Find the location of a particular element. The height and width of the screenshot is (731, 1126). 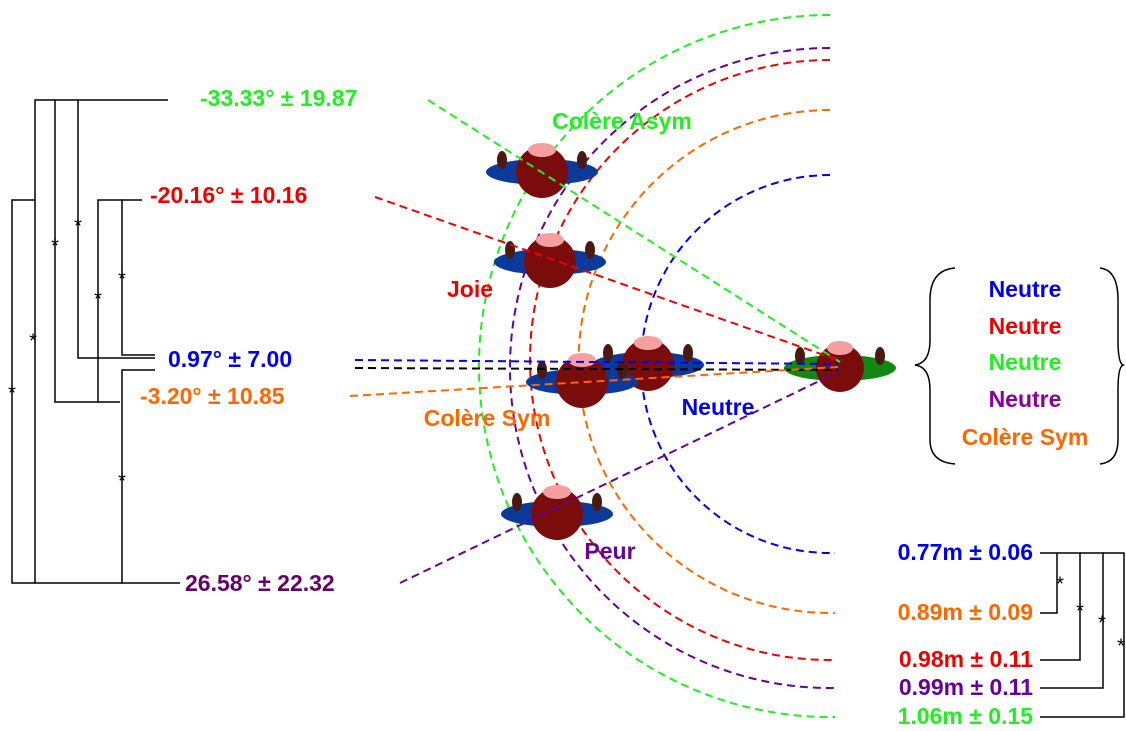

angle-label: 0.97° ± 7.00 is located at coordinates (230, 359).